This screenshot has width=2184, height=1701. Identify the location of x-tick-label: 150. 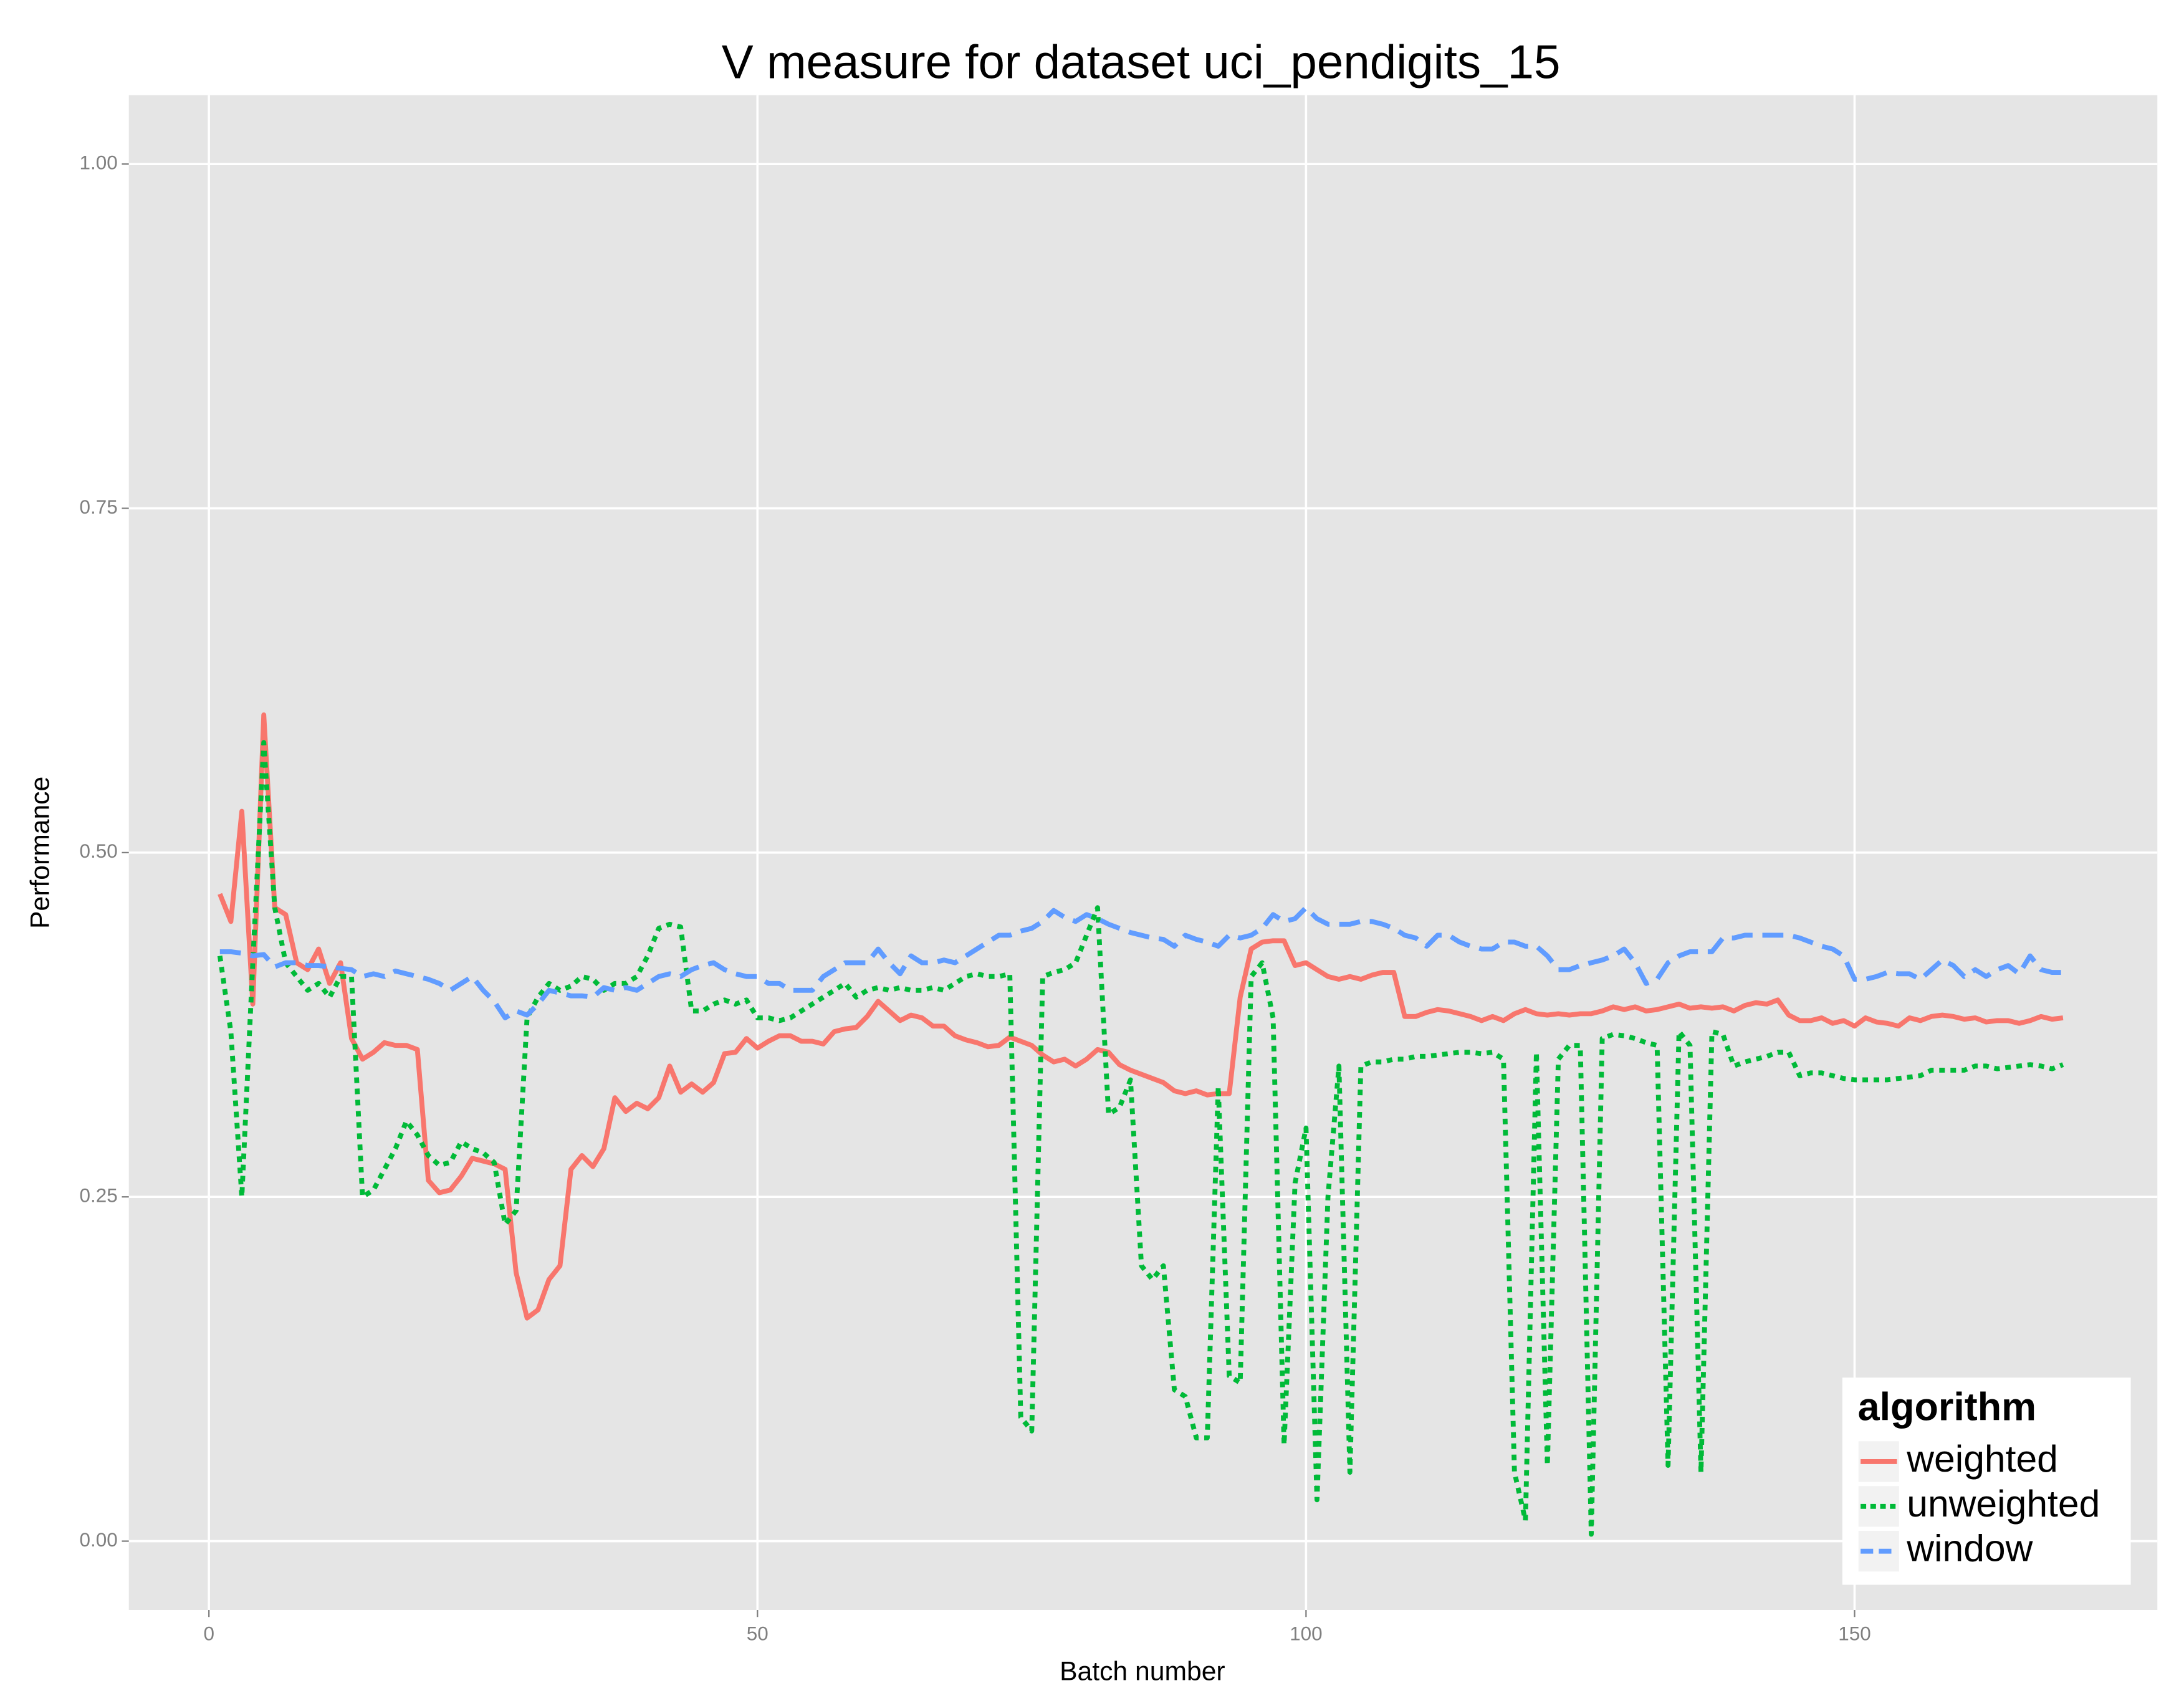
(1854, 1634).